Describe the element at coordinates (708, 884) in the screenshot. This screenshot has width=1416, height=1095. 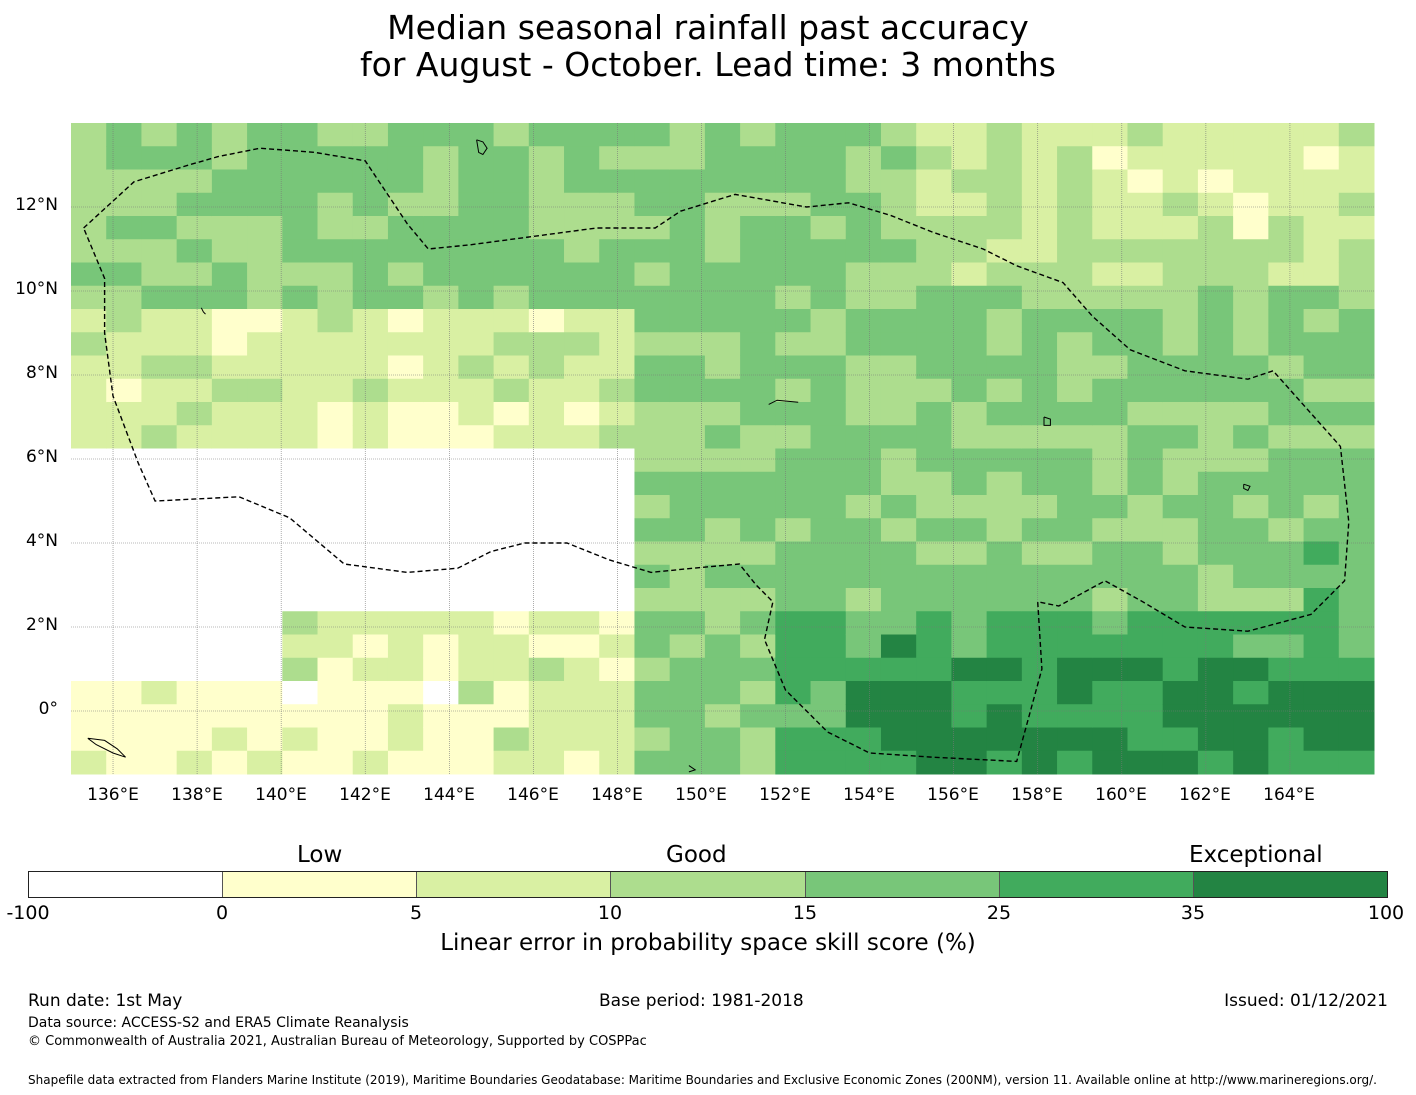
I see `colorbar` at that location.